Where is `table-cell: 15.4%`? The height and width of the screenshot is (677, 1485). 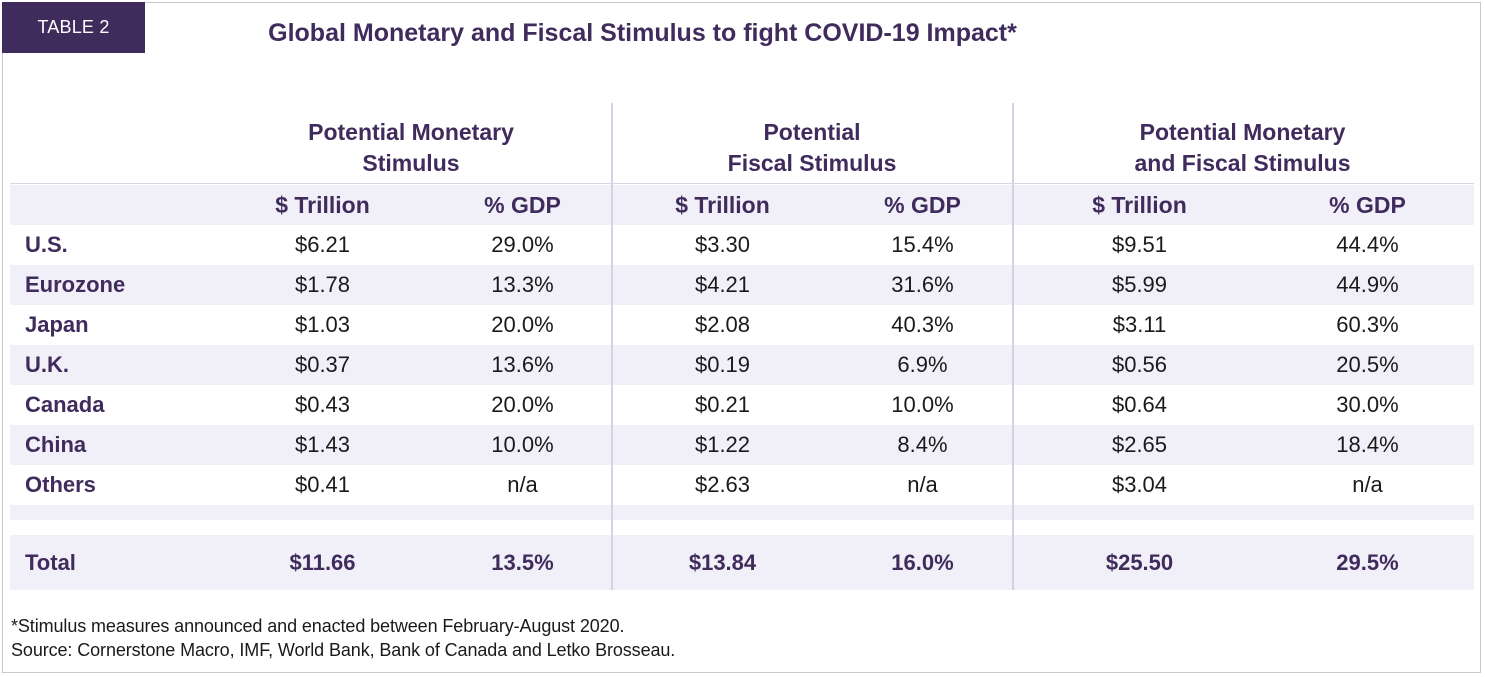 table-cell: 15.4% is located at coordinates (922, 244).